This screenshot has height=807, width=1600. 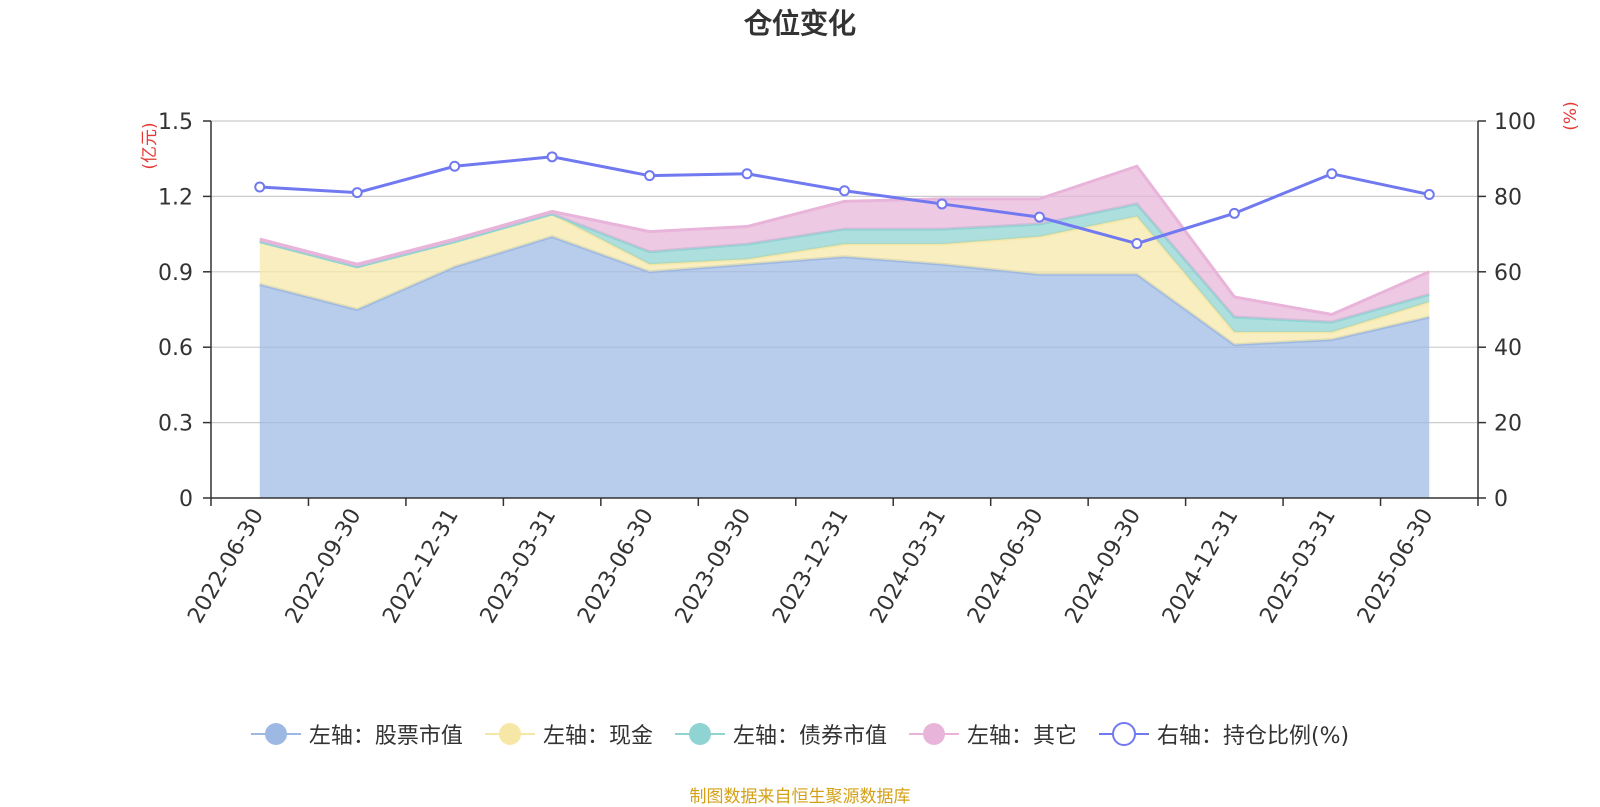 I want to click on legend-label: 左轴：其它, so click(x=1021, y=736).